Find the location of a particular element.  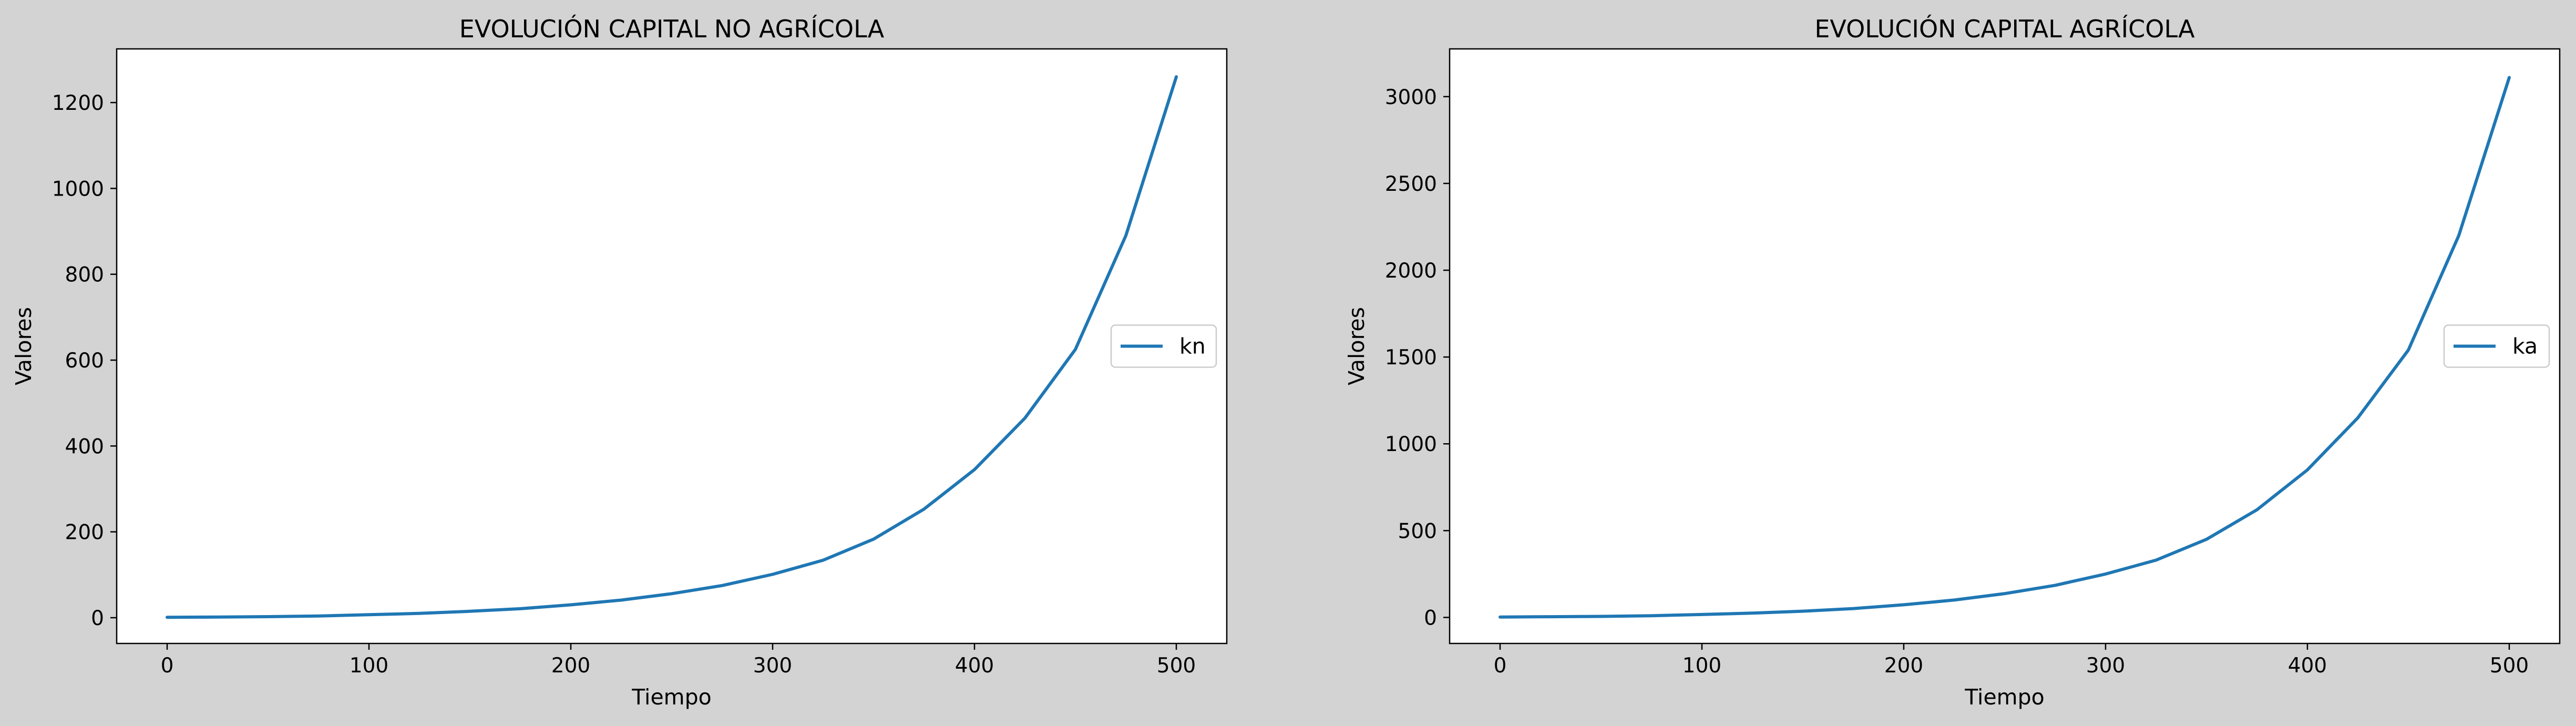

y-tick-label: 500 is located at coordinates (1417, 531).